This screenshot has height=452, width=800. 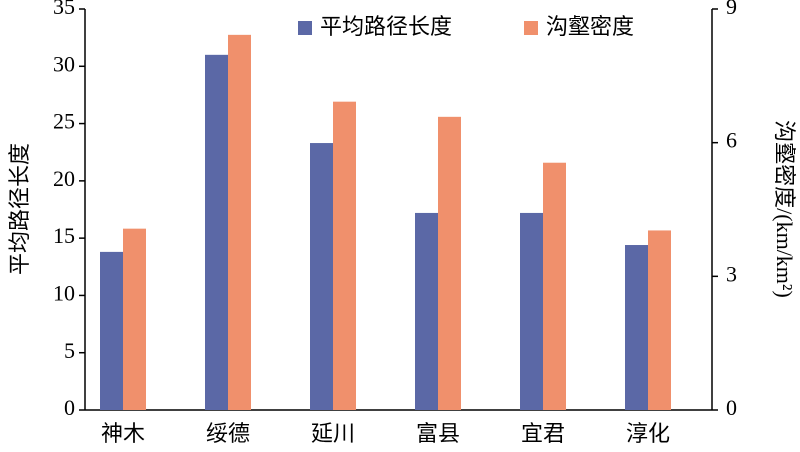 I want to click on y-tick-label: 0, so click(x=69, y=407).